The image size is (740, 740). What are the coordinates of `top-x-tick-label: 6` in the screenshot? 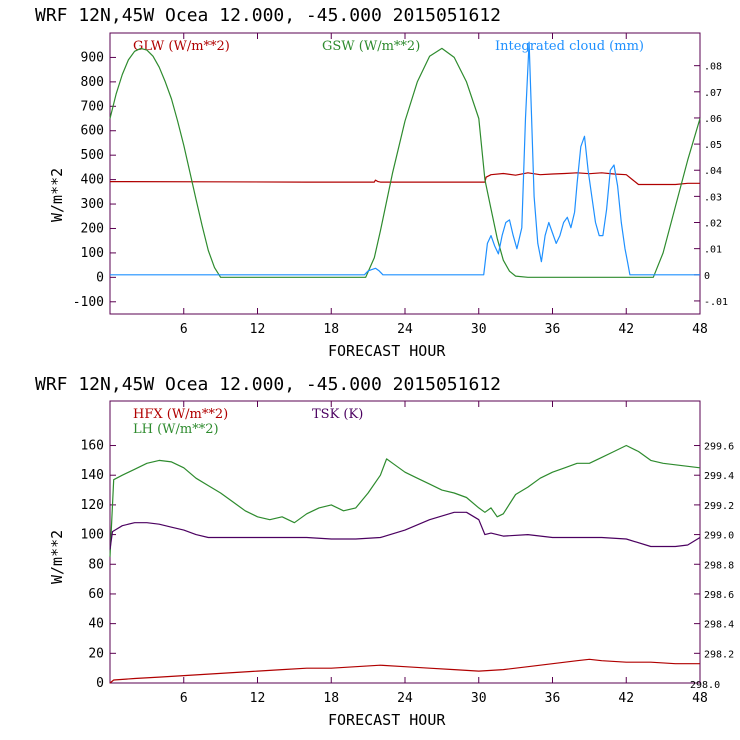 It's located at (184, 329).